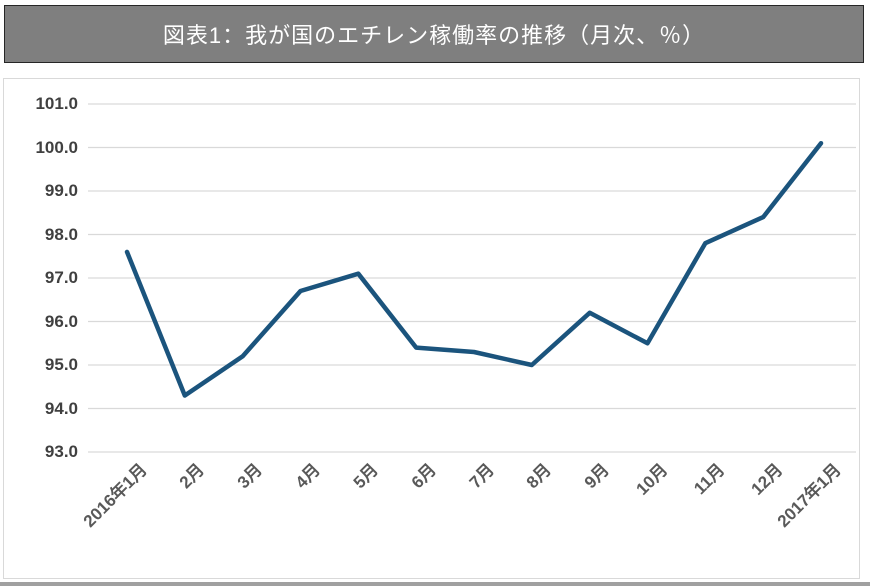 This screenshot has width=870, height=586. I want to click on y-tick-label: 99.0, so click(61, 190).